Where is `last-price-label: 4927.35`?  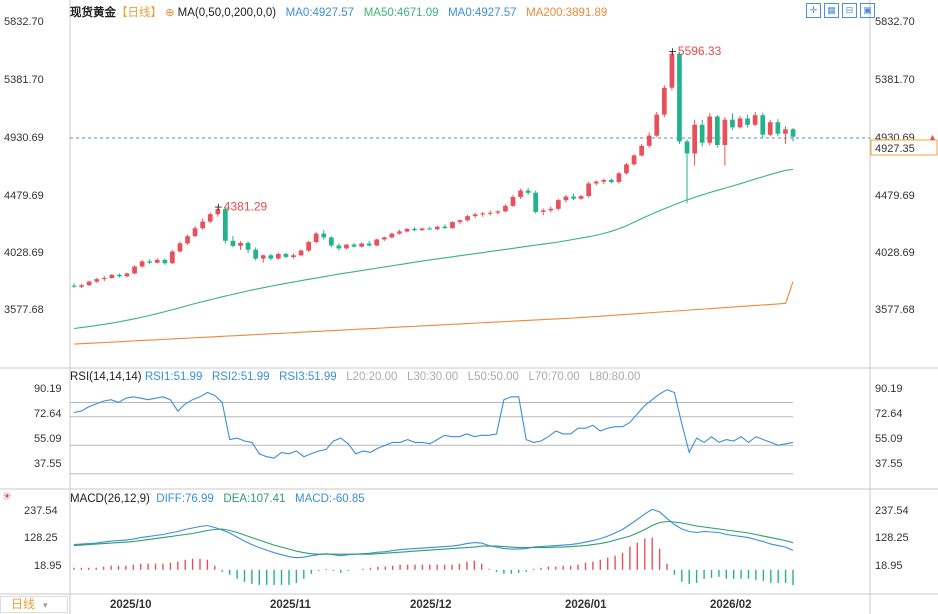 last-price-label: 4927.35 is located at coordinates (895, 149).